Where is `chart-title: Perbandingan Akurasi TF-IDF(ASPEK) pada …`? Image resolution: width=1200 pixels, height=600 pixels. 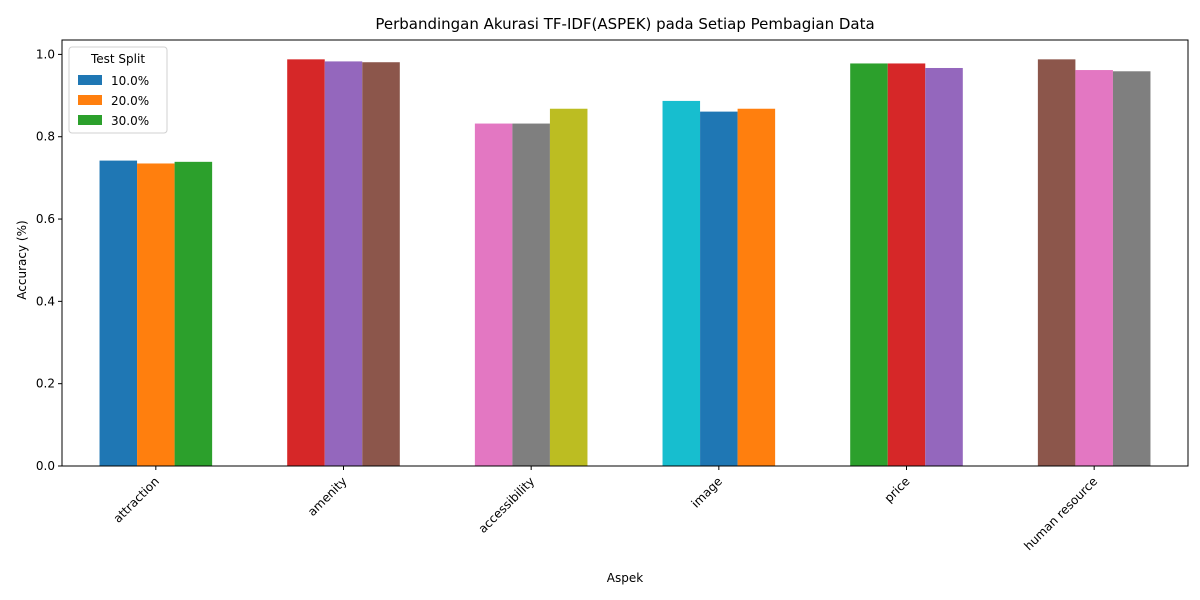 chart-title: Perbandingan Akurasi TF-IDF(ASPEK) pada … is located at coordinates (624, 24).